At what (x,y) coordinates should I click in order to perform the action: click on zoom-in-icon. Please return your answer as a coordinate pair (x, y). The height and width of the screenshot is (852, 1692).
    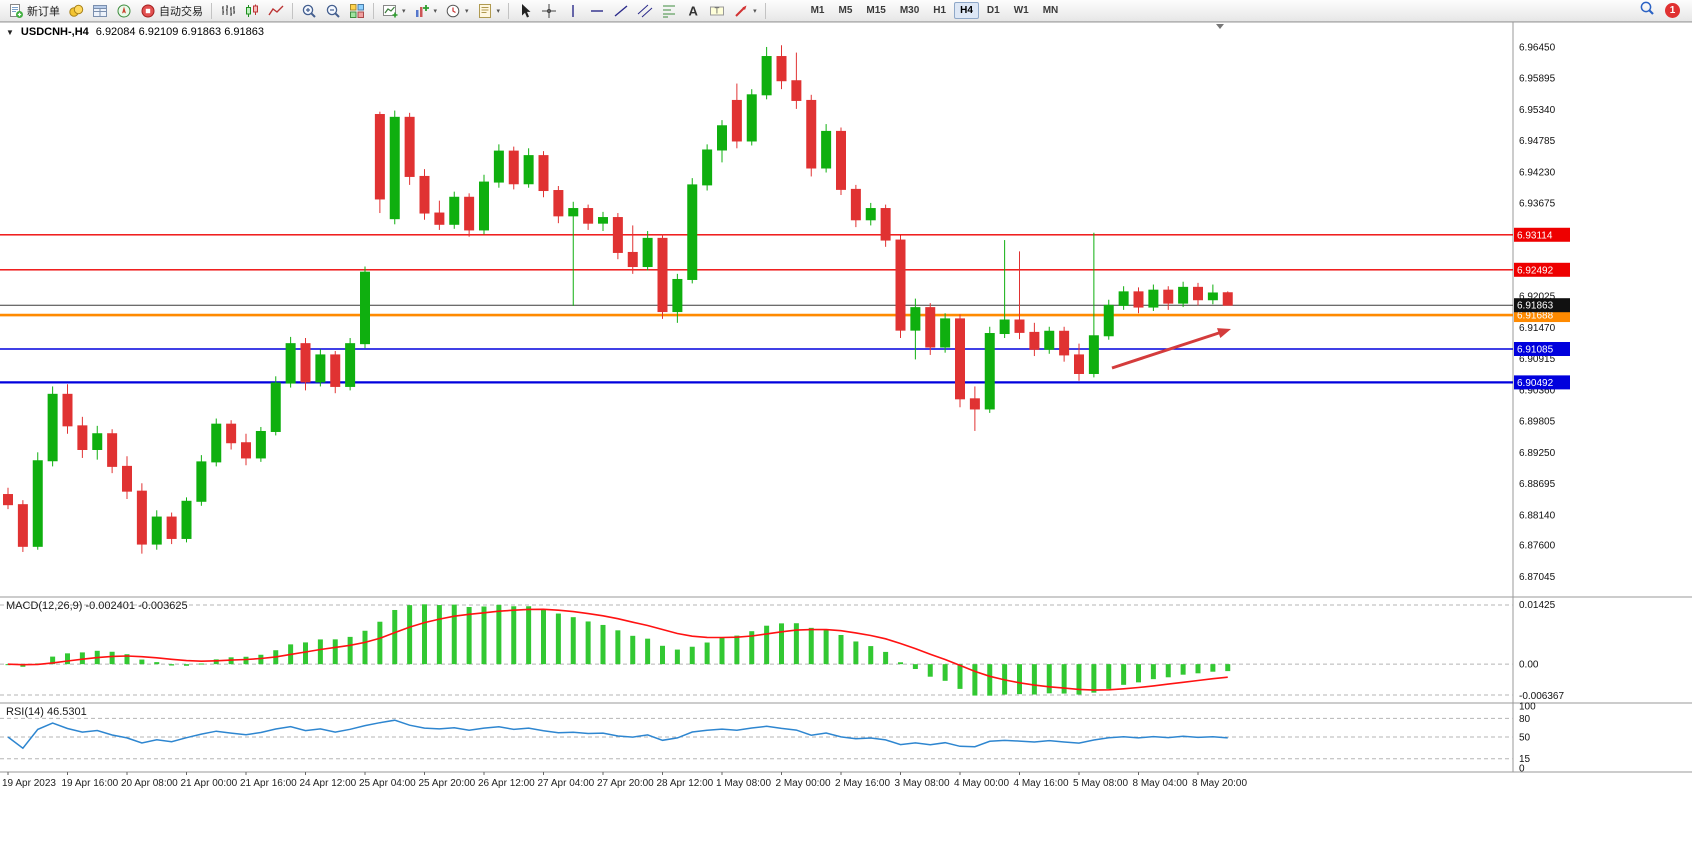
    Looking at the image, I should click on (309, 11).